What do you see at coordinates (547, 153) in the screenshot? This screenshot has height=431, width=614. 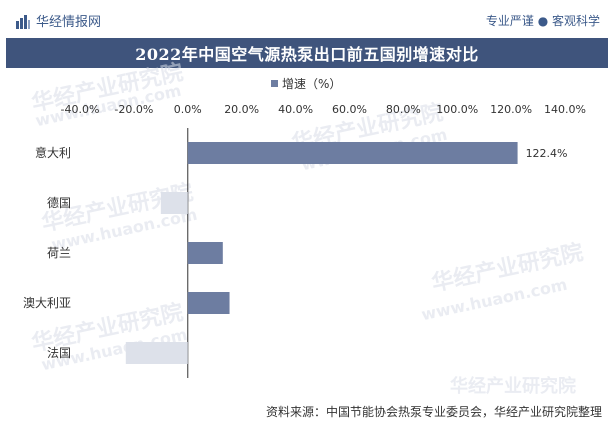 I see `data-label: 122.4%` at bounding box center [547, 153].